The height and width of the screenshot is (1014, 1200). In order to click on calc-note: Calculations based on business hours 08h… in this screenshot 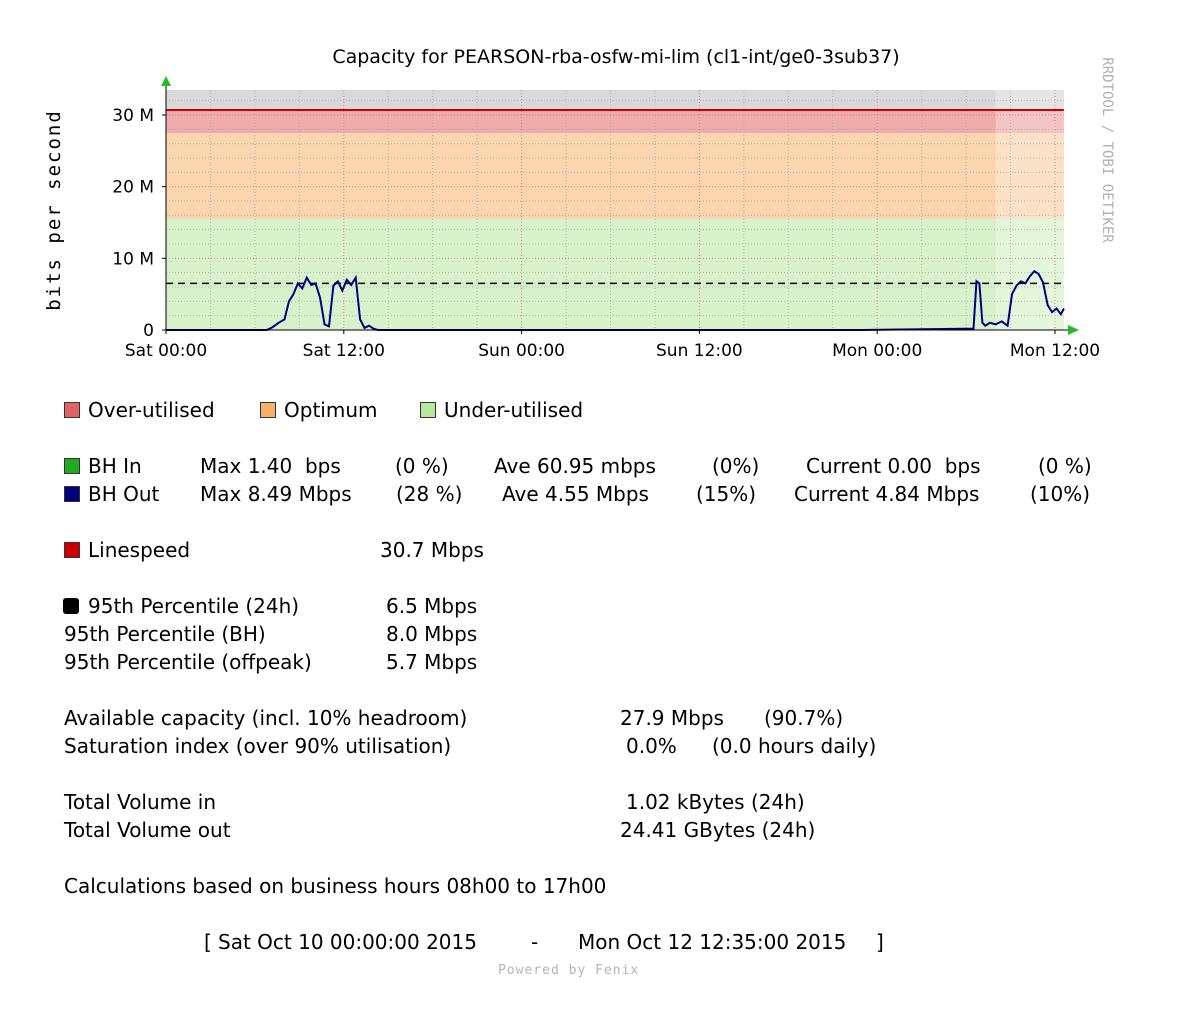, I will do `click(335, 886)`.